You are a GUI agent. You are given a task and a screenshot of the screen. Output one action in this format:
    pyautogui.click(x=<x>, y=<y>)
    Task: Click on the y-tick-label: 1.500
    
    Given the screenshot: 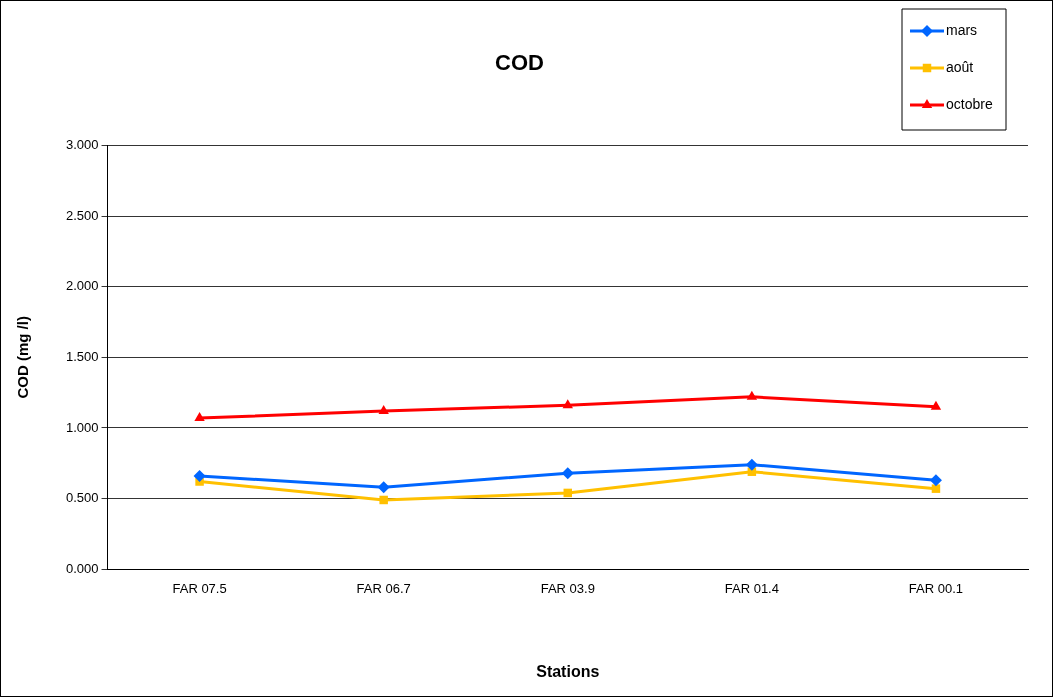 What is the action you would take?
    pyautogui.click(x=82, y=356)
    